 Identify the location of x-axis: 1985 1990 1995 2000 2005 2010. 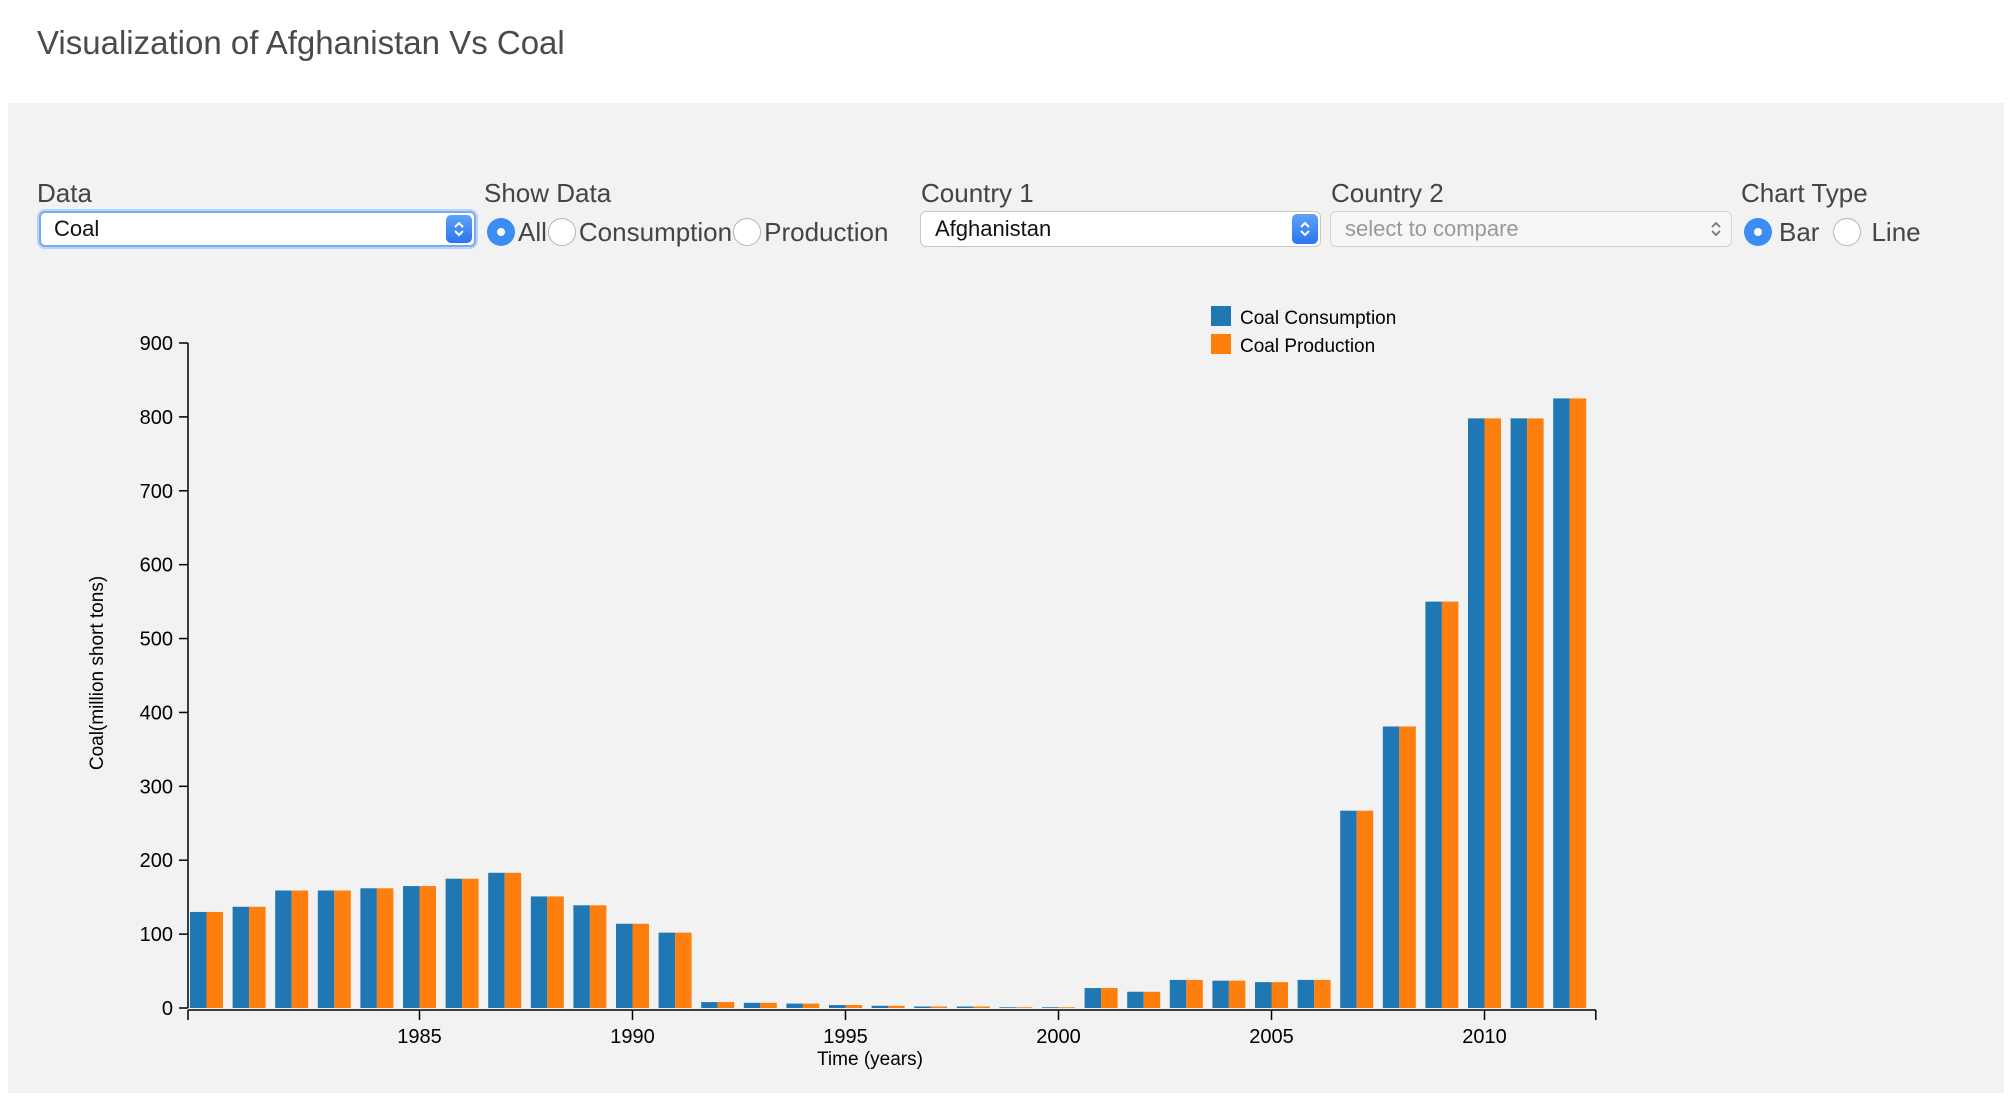
(892, 1028).